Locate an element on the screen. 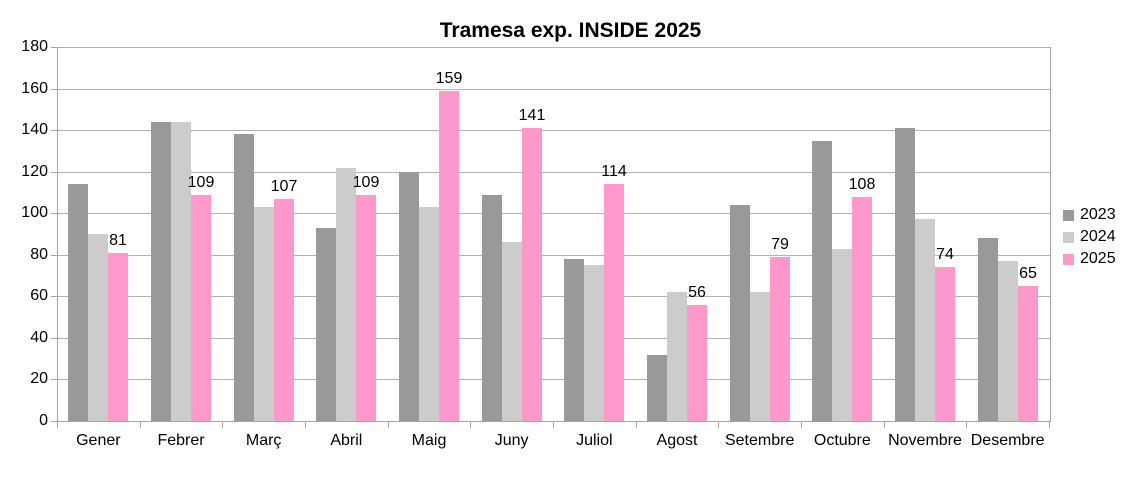  y-axis-tick-label: 20 is located at coordinates (39, 378).